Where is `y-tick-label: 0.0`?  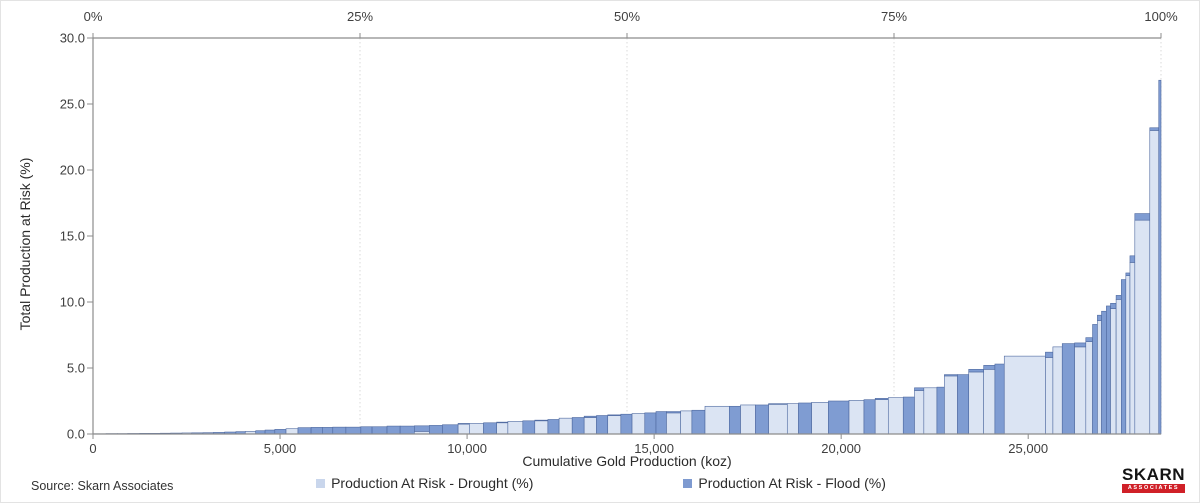
y-tick-label: 0.0 is located at coordinates (75, 434).